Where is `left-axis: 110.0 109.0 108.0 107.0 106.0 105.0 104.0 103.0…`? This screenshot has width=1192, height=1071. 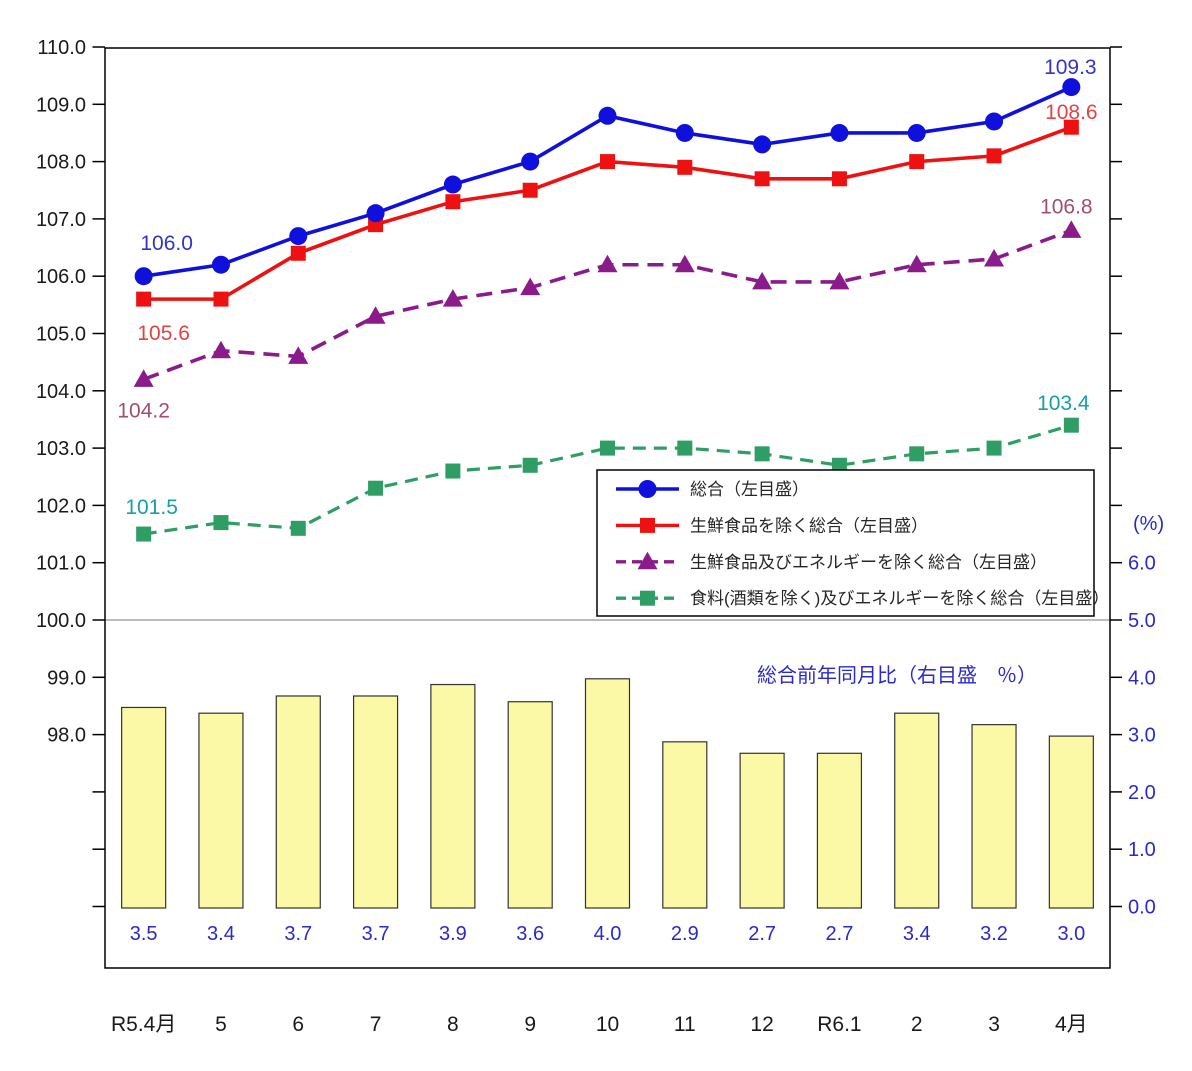 left-axis: 110.0 109.0 108.0 107.0 106.0 105.0 104.0 103.0… is located at coordinates (70, 472).